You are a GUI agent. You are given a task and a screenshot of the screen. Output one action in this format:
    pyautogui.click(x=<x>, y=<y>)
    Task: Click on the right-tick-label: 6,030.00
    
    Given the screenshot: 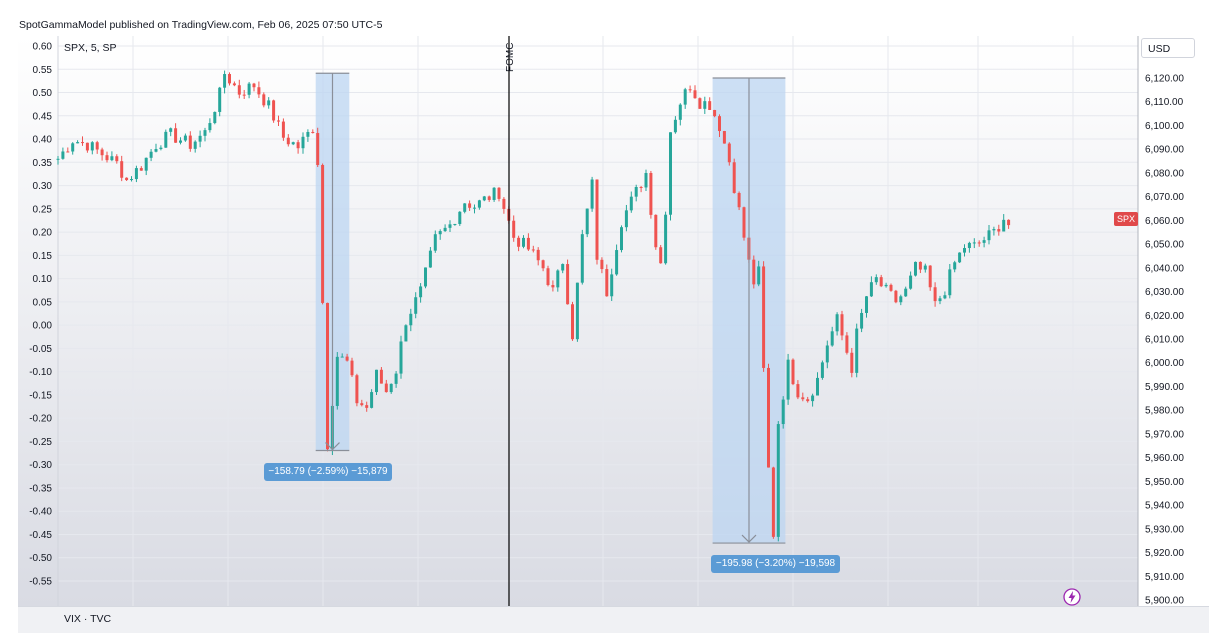 What is the action you would take?
    pyautogui.click(x=1164, y=292)
    